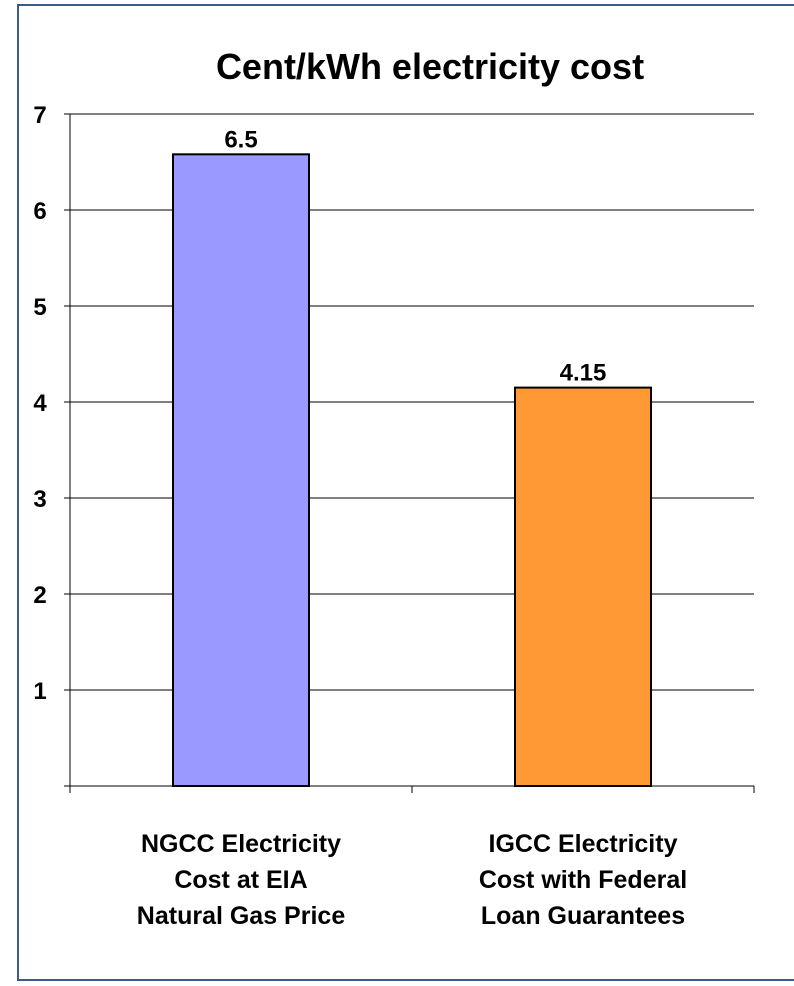 The height and width of the screenshot is (986, 794). I want to click on y-tick-label-4: 4, so click(40, 403).